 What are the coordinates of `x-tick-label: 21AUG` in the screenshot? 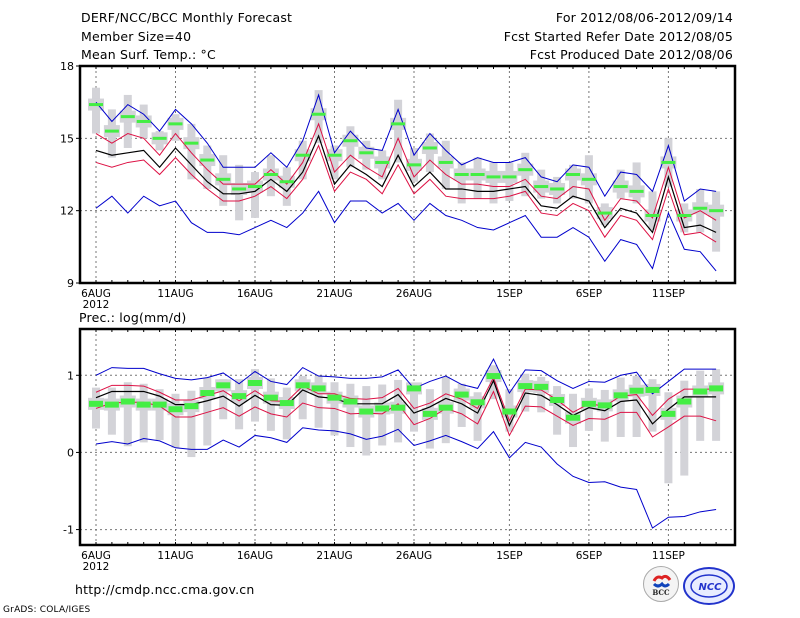 It's located at (334, 556).